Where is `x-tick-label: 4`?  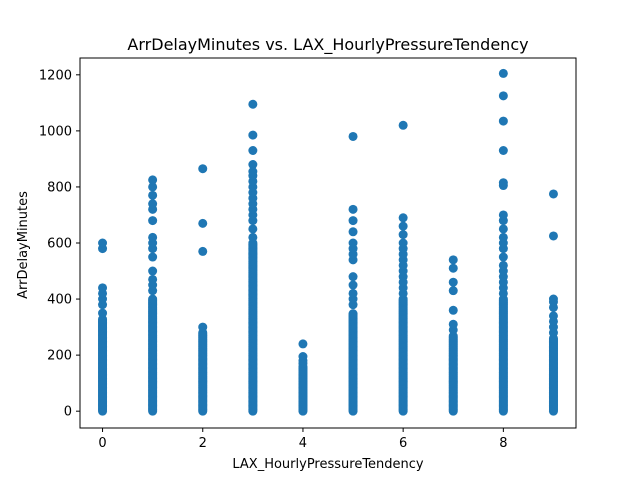 x-tick-label: 4 is located at coordinates (303, 443).